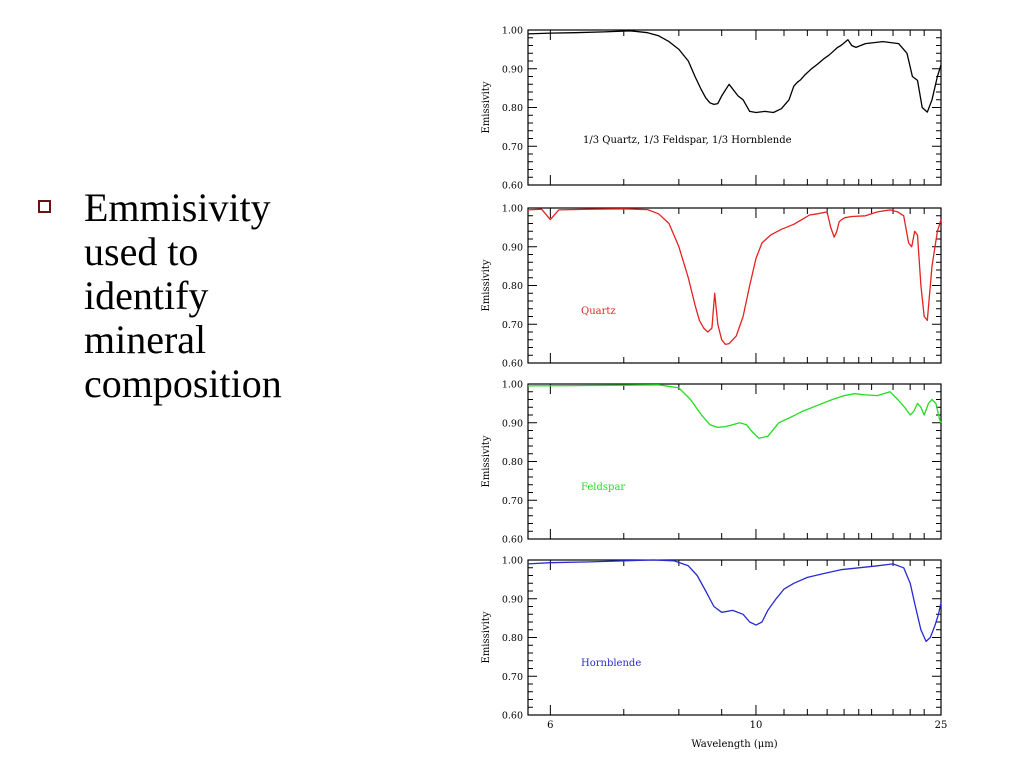 The height and width of the screenshot is (768, 1024). What do you see at coordinates (550, 725) in the screenshot?
I see `x-tick-label: 6` at bounding box center [550, 725].